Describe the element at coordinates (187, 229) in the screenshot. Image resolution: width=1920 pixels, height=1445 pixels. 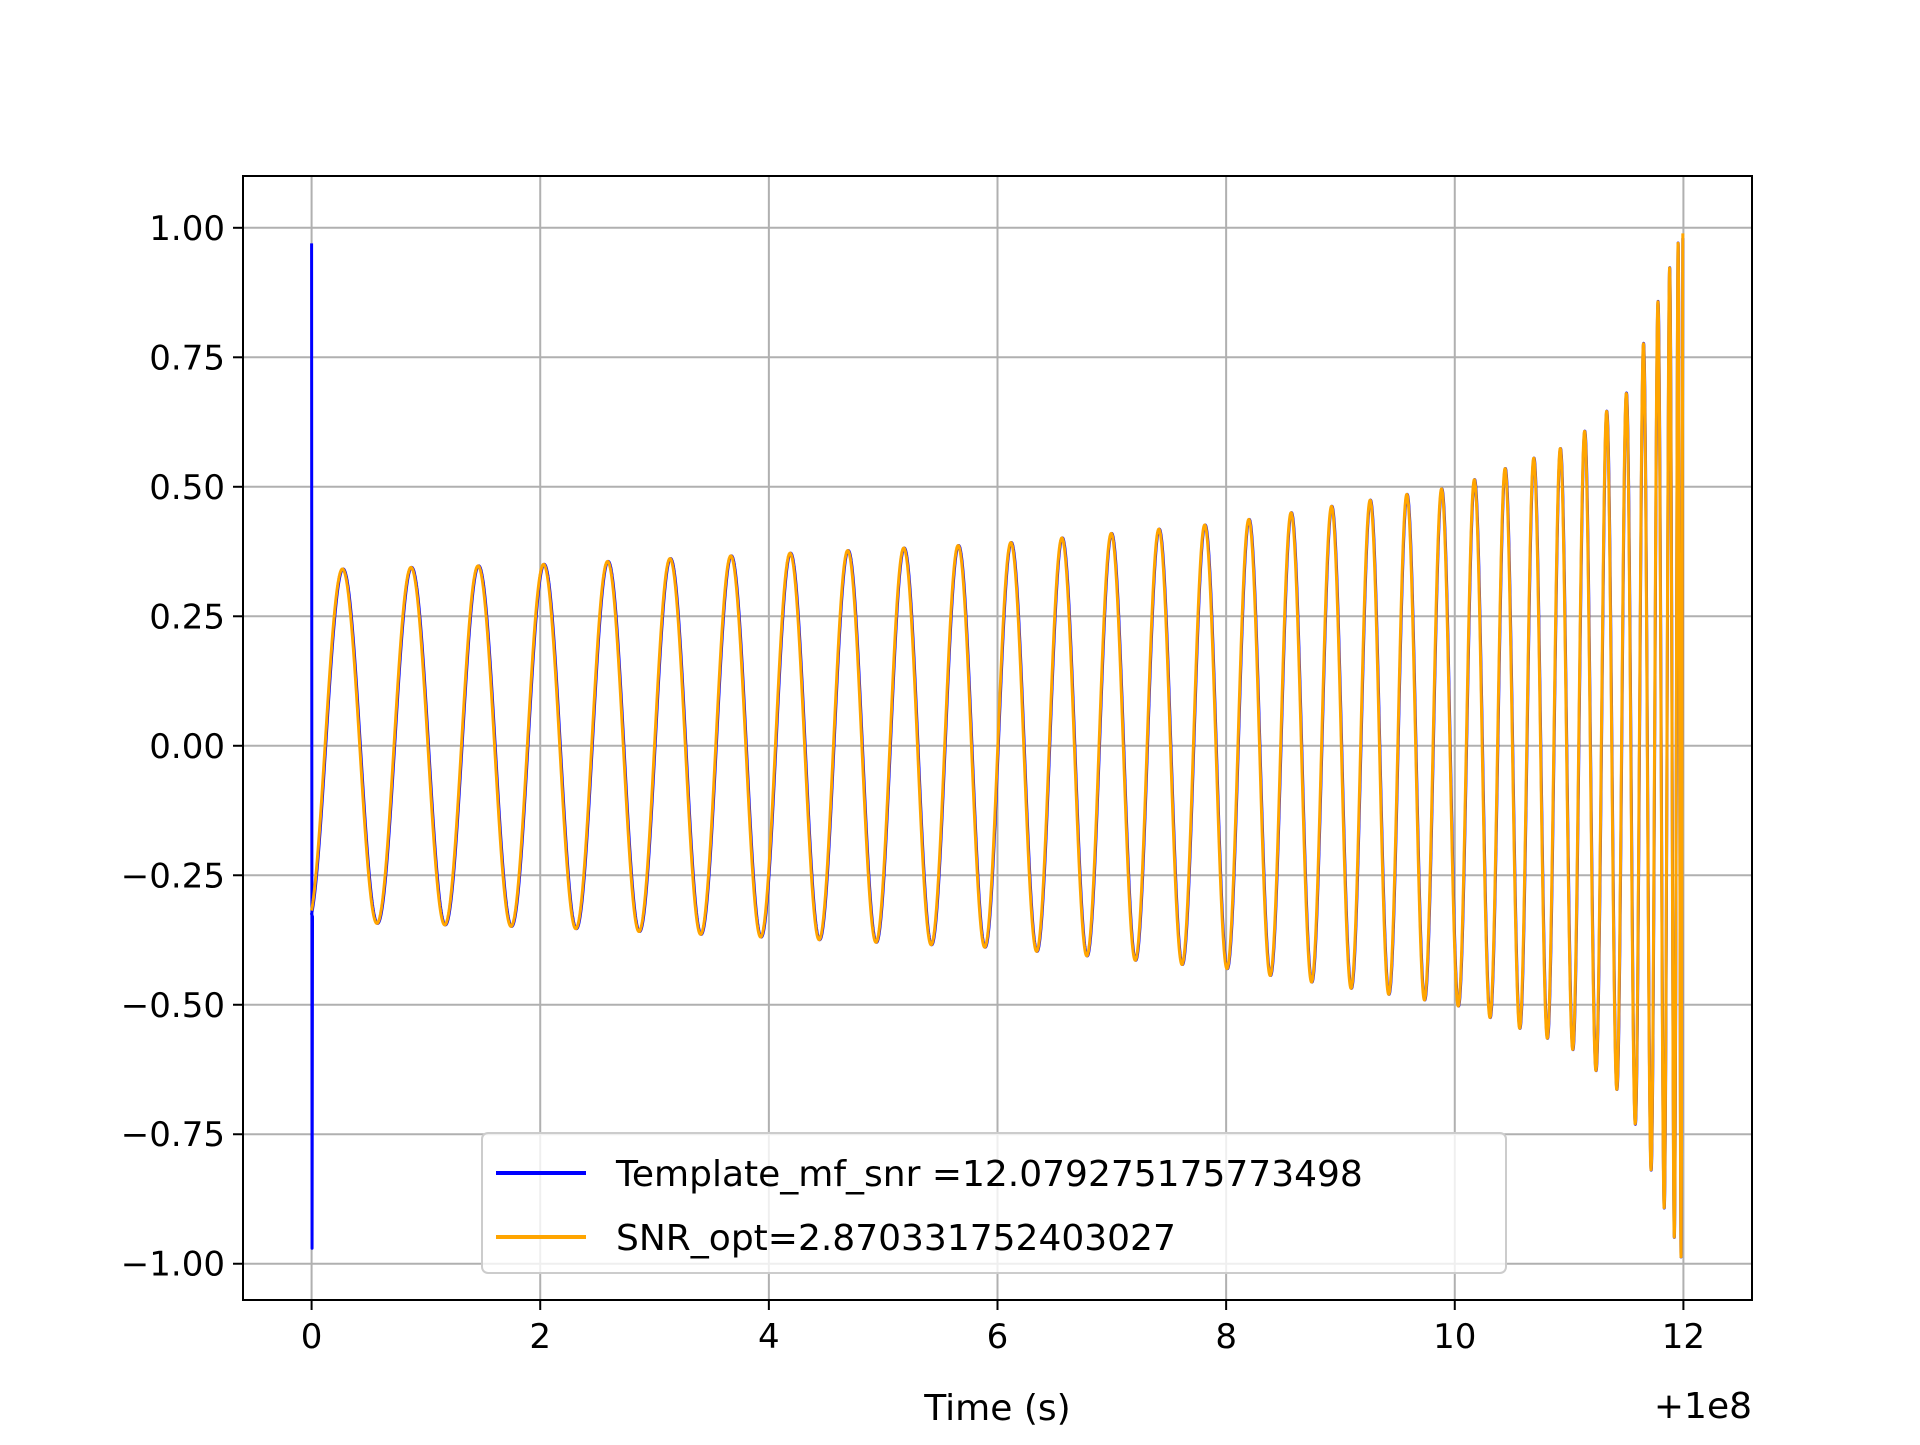
I see `y-tick-label: 1.00` at that location.